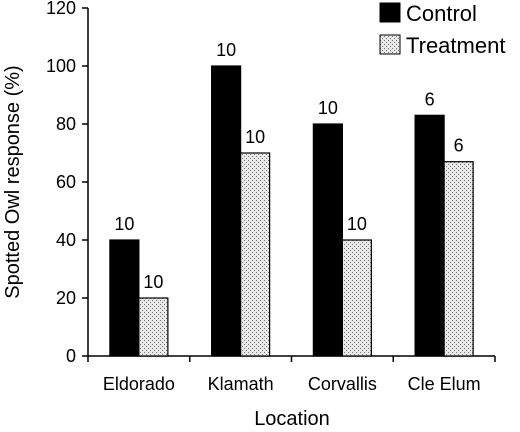 This screenshot has height=432, width=520. I want to click on x-tick-label: Cle Elum, so click(444, 384).